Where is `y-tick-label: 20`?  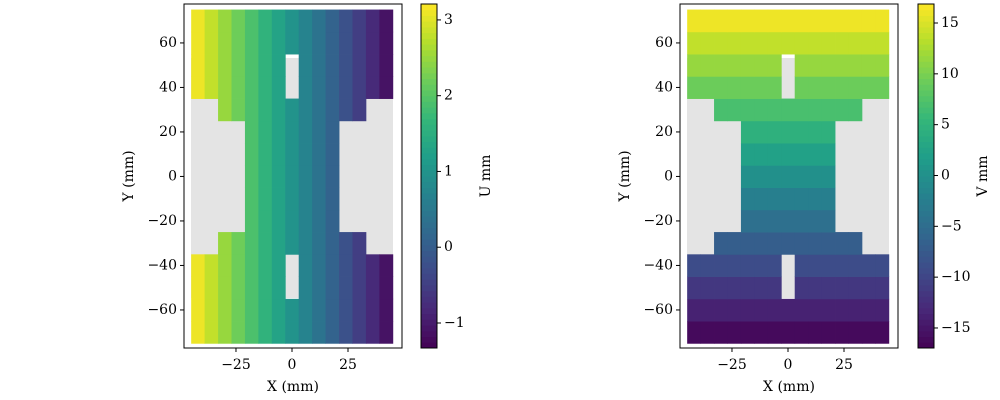
y-tick-label: 20 is located at coordinates (168, 132).